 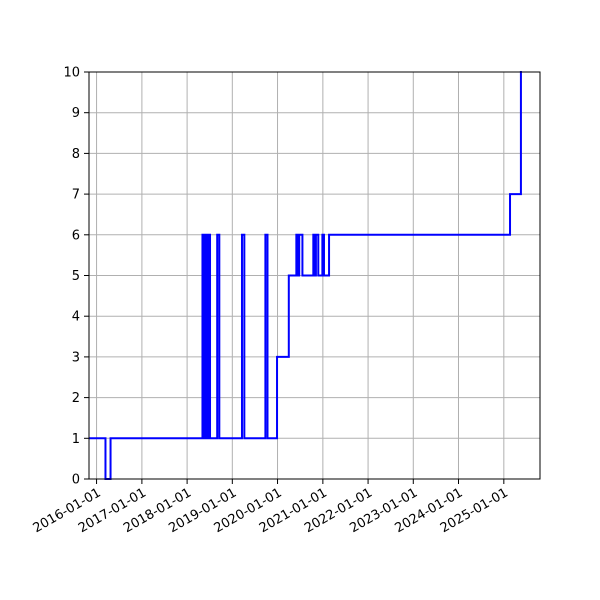 What do you see at coordinates (76, 235) in the screenshot?
I see `y-axis-tick-label: 6` at bounding box center [76, 235].